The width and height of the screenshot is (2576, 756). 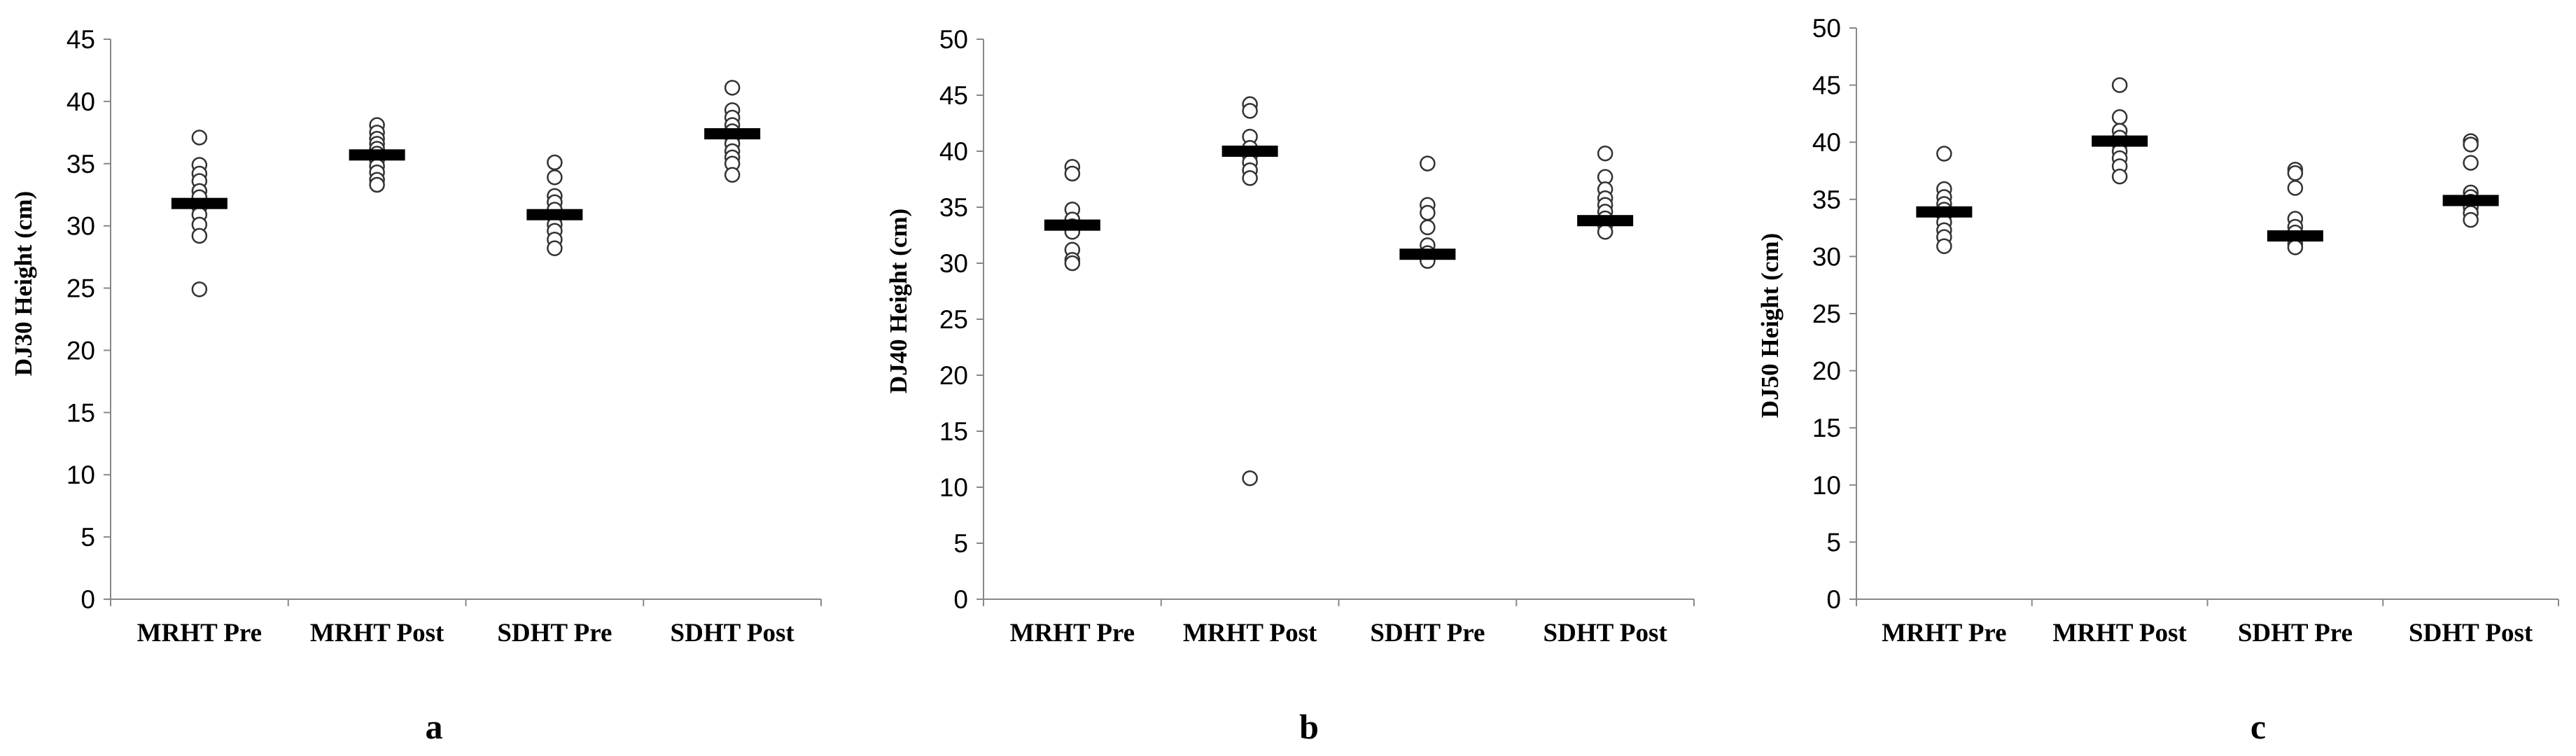 What do you see at coordinates (2258, 726) in the screenshot?
I see `panel-label: c` at bounding box center [2258, 726].